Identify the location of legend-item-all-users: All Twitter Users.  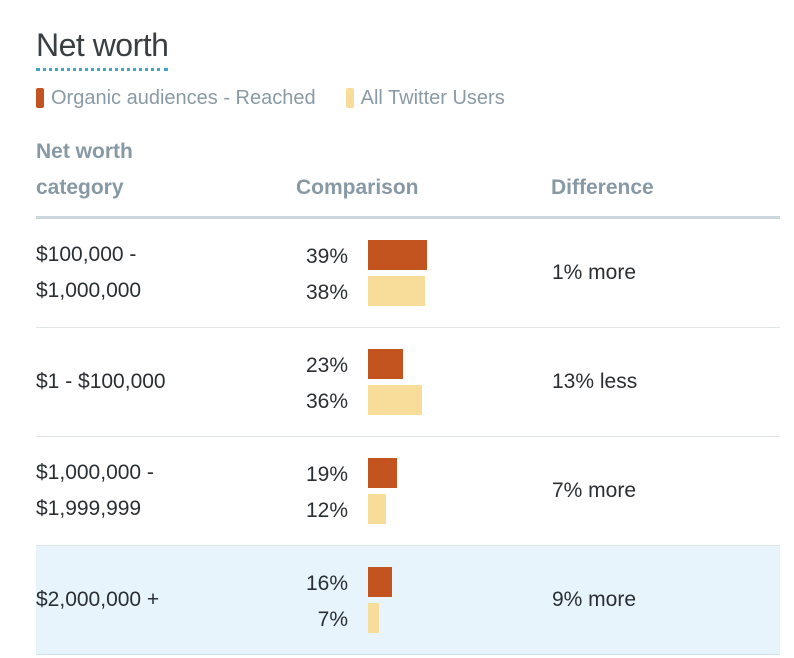
(425, 98).